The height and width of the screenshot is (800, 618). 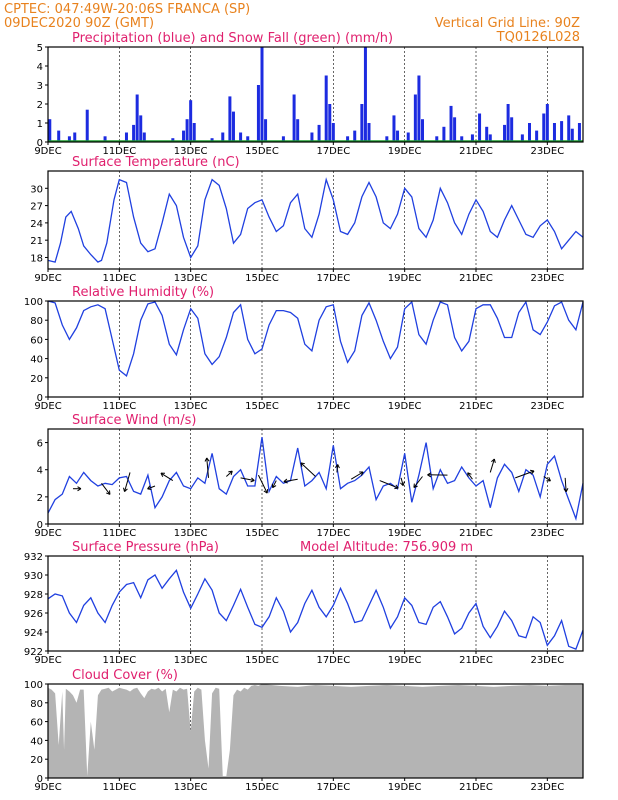 I want to click on series-line-rh, so click(x=315, y=338).